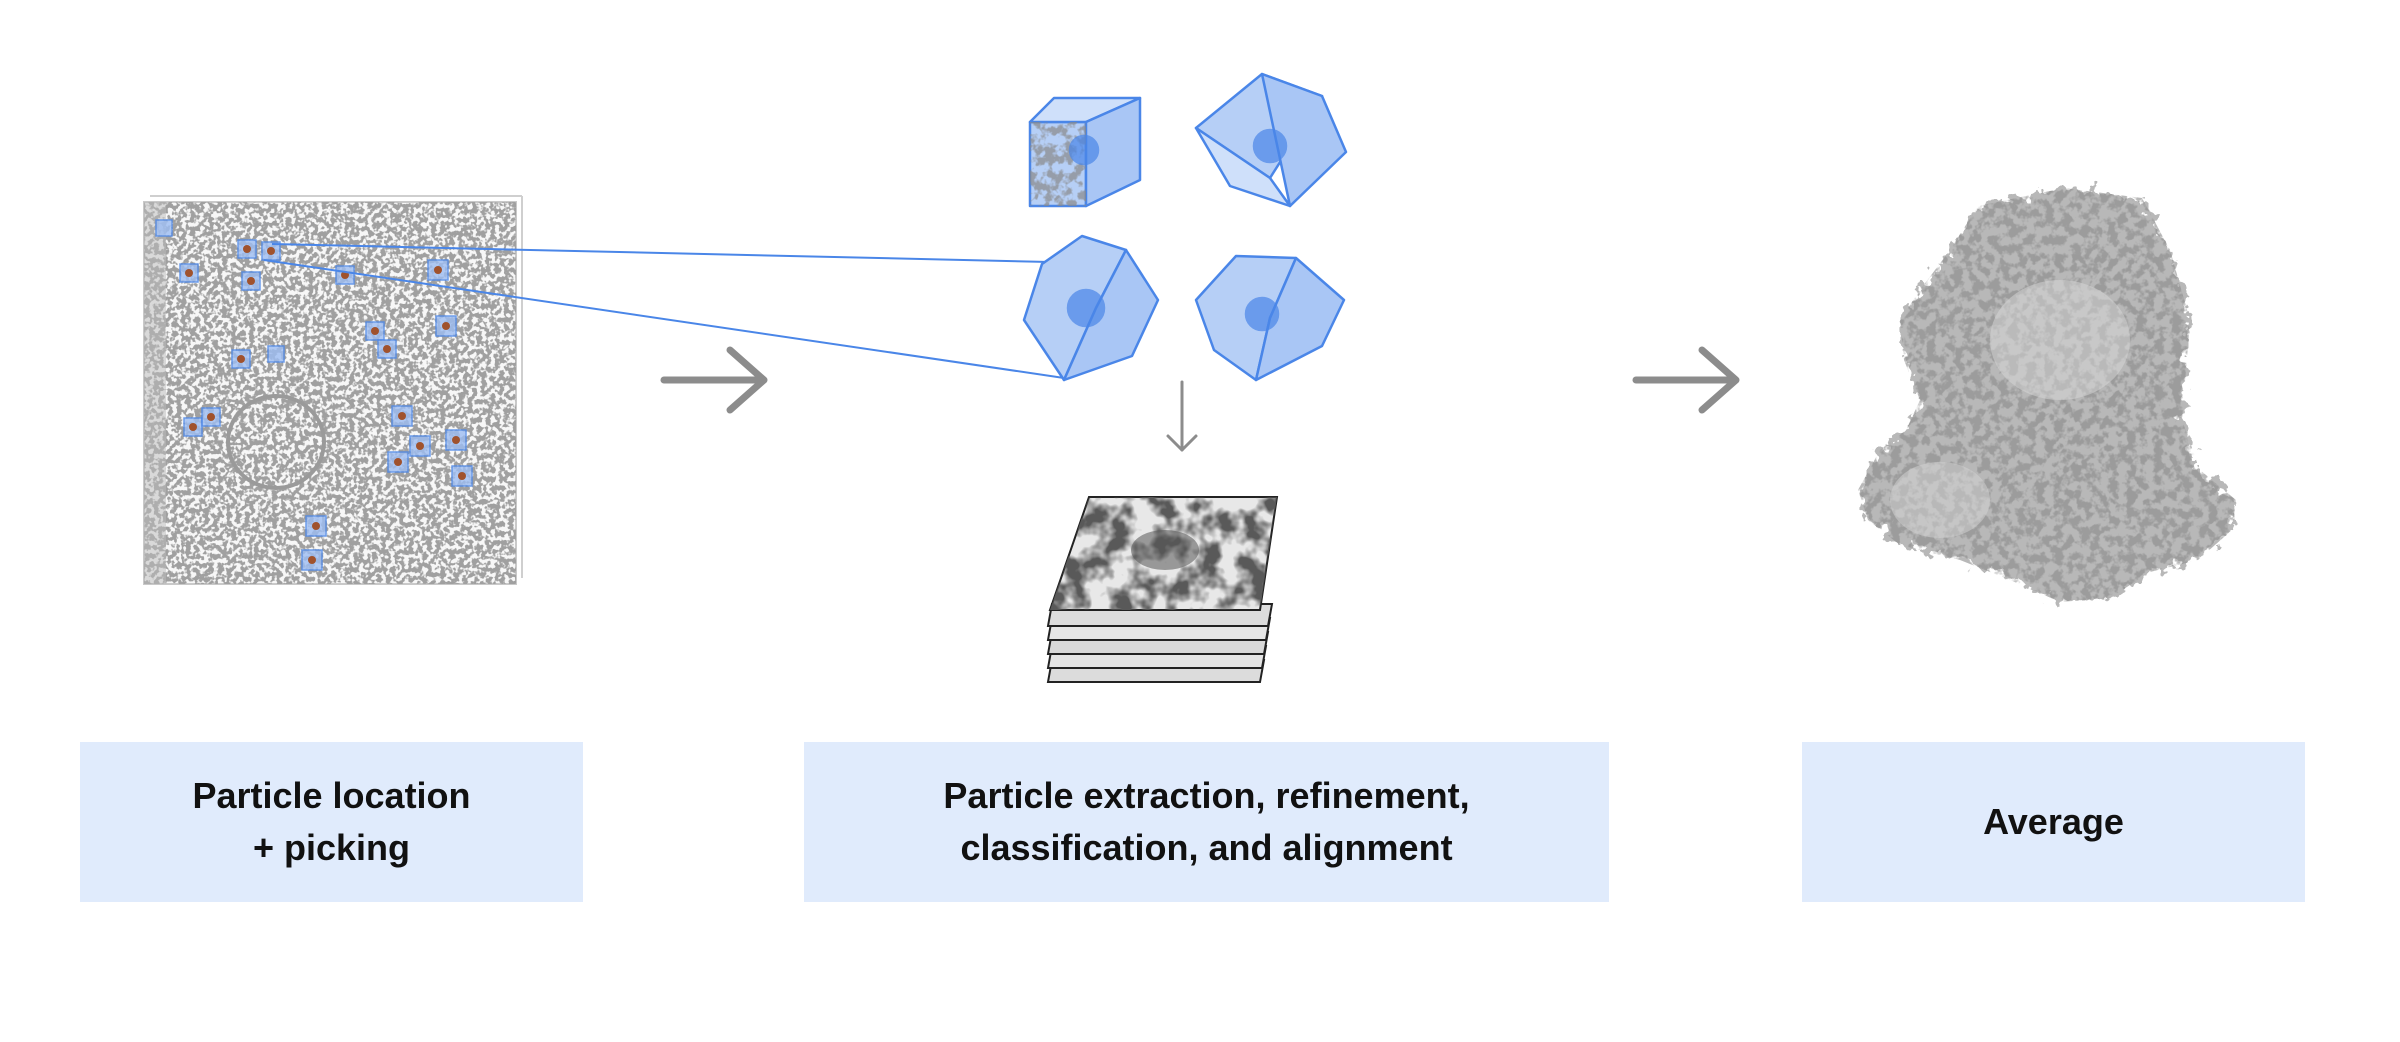 The image size is (2400, 1042). Describe the element at coordinates (1206, 847) in the screenshot. I see `step-label-line: classification, and alignment` at that location.